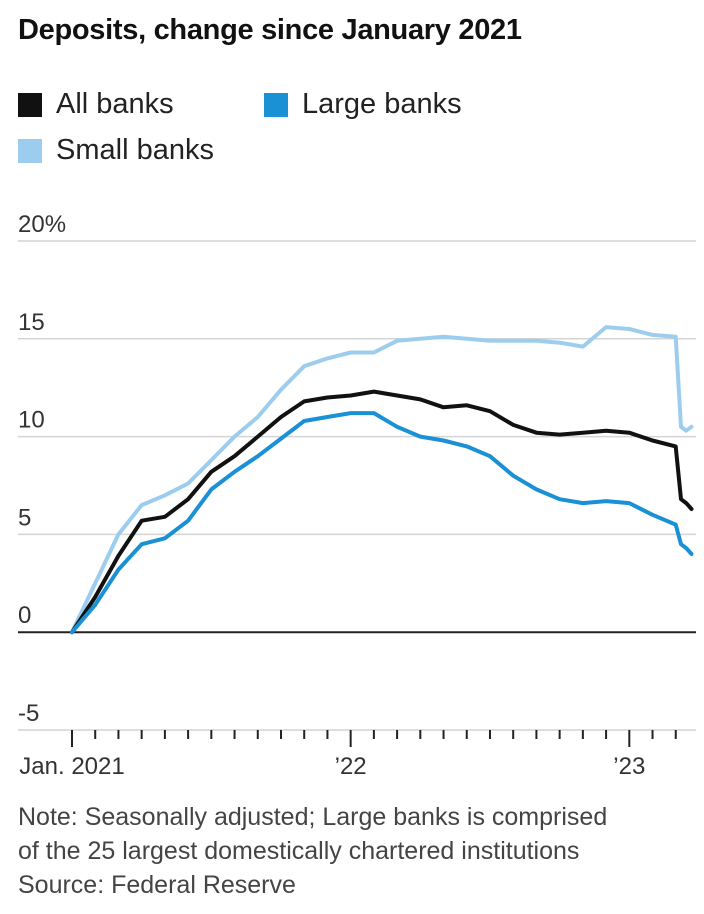  I want to click on x-tick-label: ’22, so click(351, 766).